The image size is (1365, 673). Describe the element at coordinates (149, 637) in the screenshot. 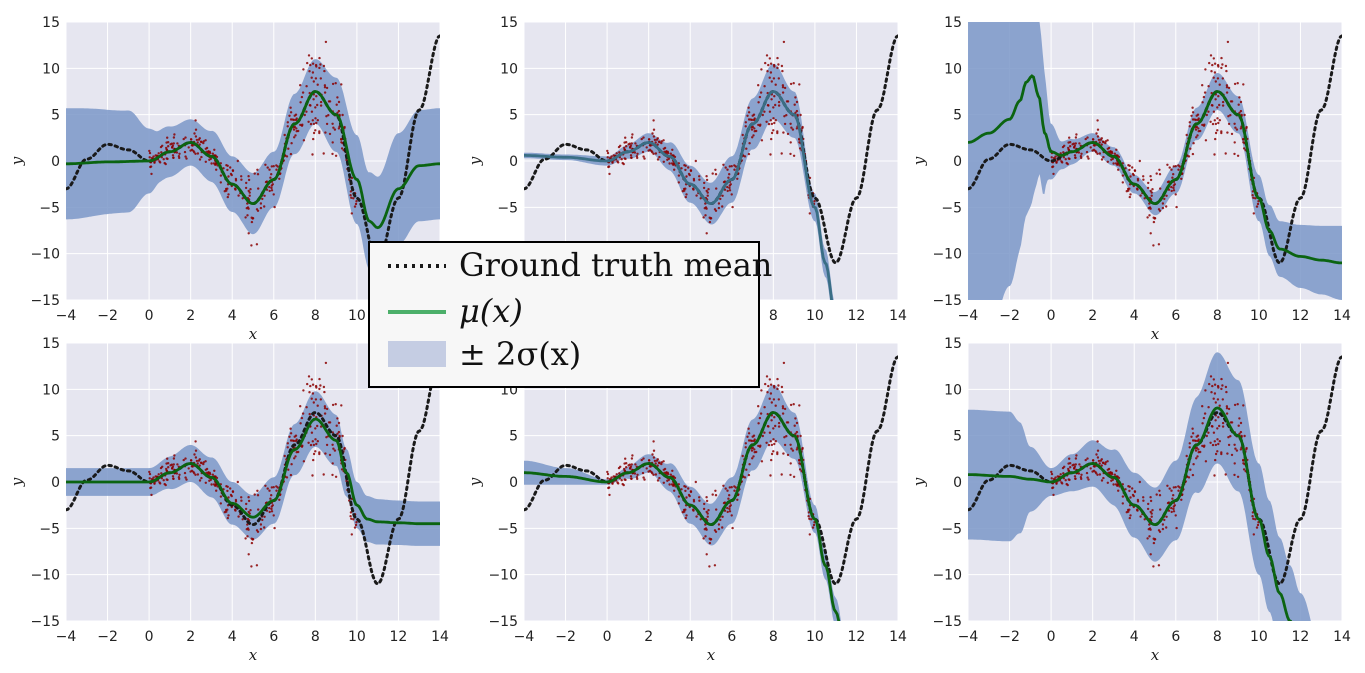

I see `x-tick-label: 0` at that location.